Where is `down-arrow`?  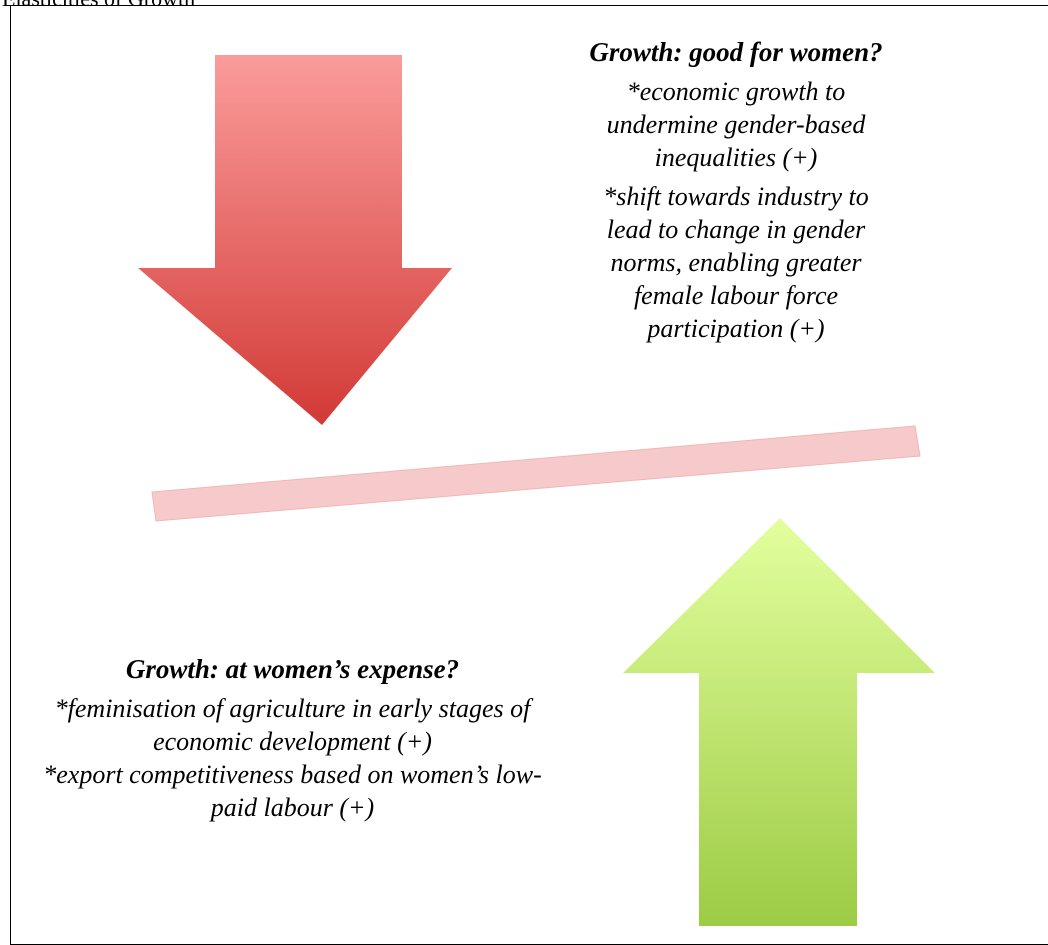 down-arrow is located at coordinates (295, 240).